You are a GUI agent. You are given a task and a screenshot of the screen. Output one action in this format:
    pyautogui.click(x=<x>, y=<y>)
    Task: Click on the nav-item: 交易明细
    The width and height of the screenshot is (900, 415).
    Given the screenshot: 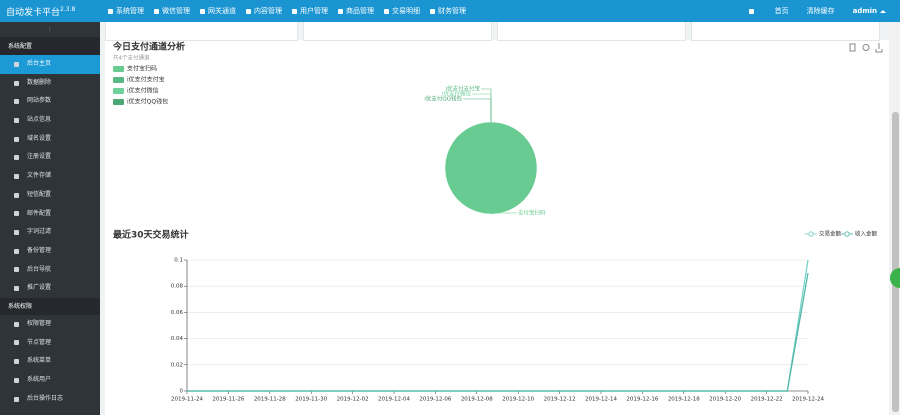 What is the action you would take?
    pyautogui.click(x=402, y=11)
    